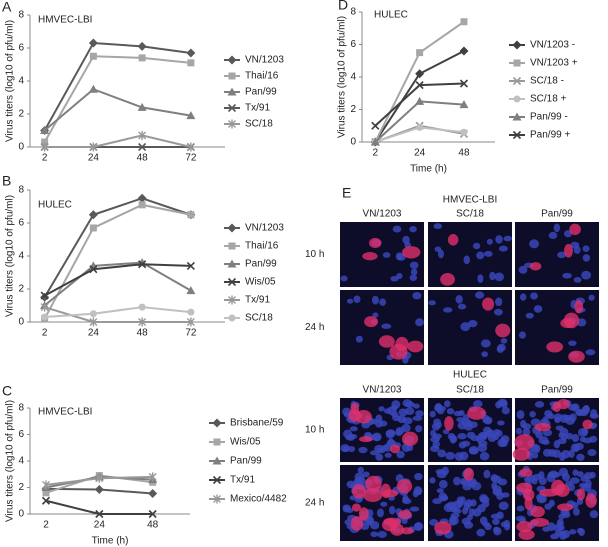 The image size is (608, 547). I want to click on y-tick-label: 6, so click(353, 44).